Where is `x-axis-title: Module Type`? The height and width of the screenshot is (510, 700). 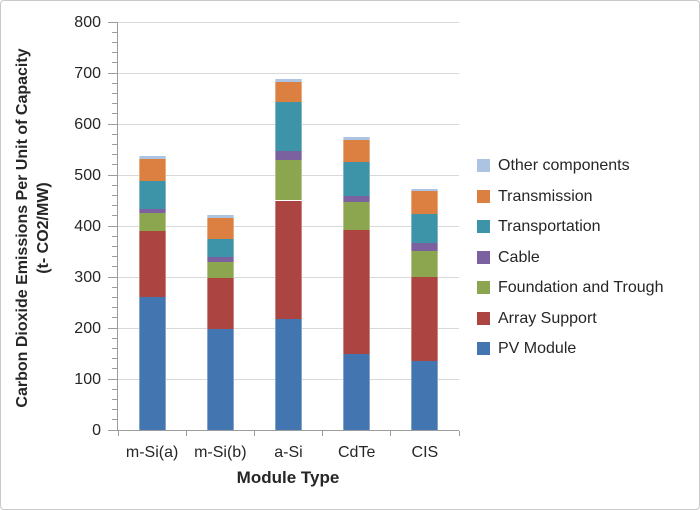 x-axis-title: Module Type is located at coordinates (288, 477).